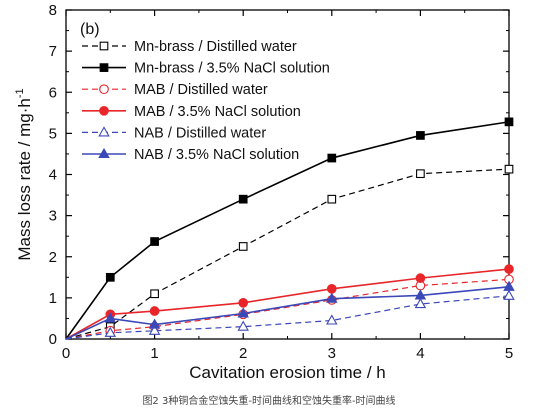 The image size is (538, 412). I want to click on x-tick-label: 4, so click(420, 353).